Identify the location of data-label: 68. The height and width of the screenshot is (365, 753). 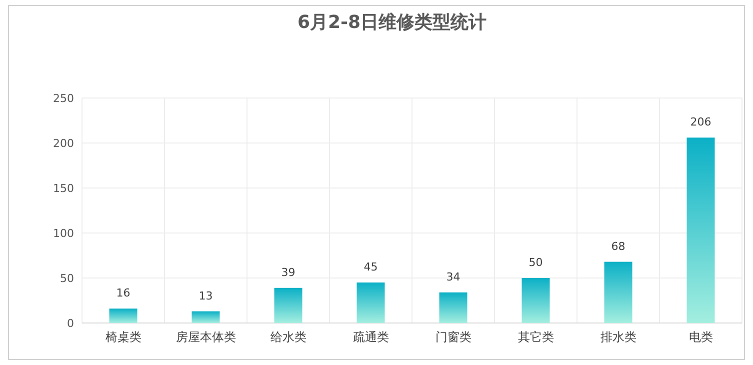
(618, 246).